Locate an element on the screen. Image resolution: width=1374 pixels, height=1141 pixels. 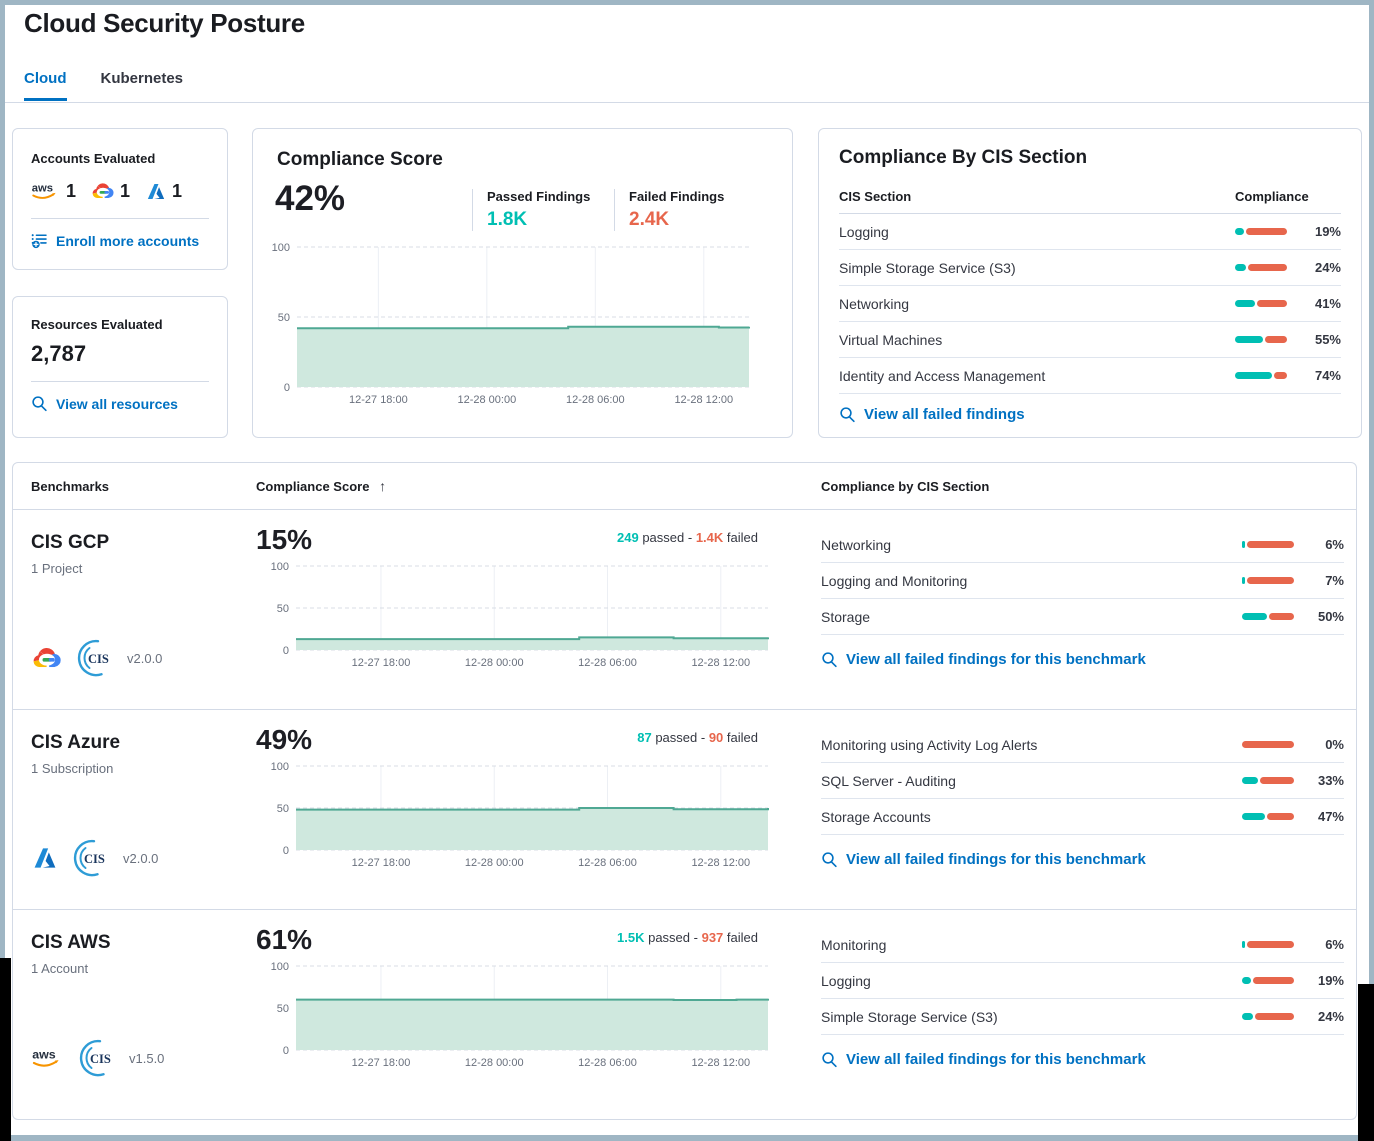
accounts-evaluated-card: Accounts Evaluated aws 1 1 is located at coordinates (120, 199).